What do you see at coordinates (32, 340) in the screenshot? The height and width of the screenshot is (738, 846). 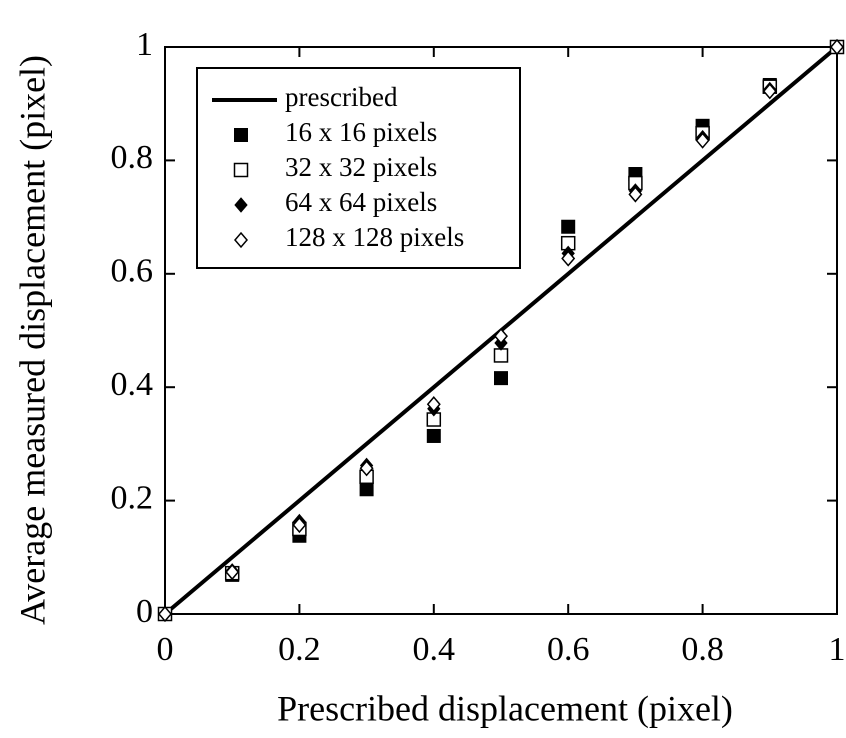 I see `y-axis-label: Average measured displacement (pixel)` at bounding box center [32, 340].